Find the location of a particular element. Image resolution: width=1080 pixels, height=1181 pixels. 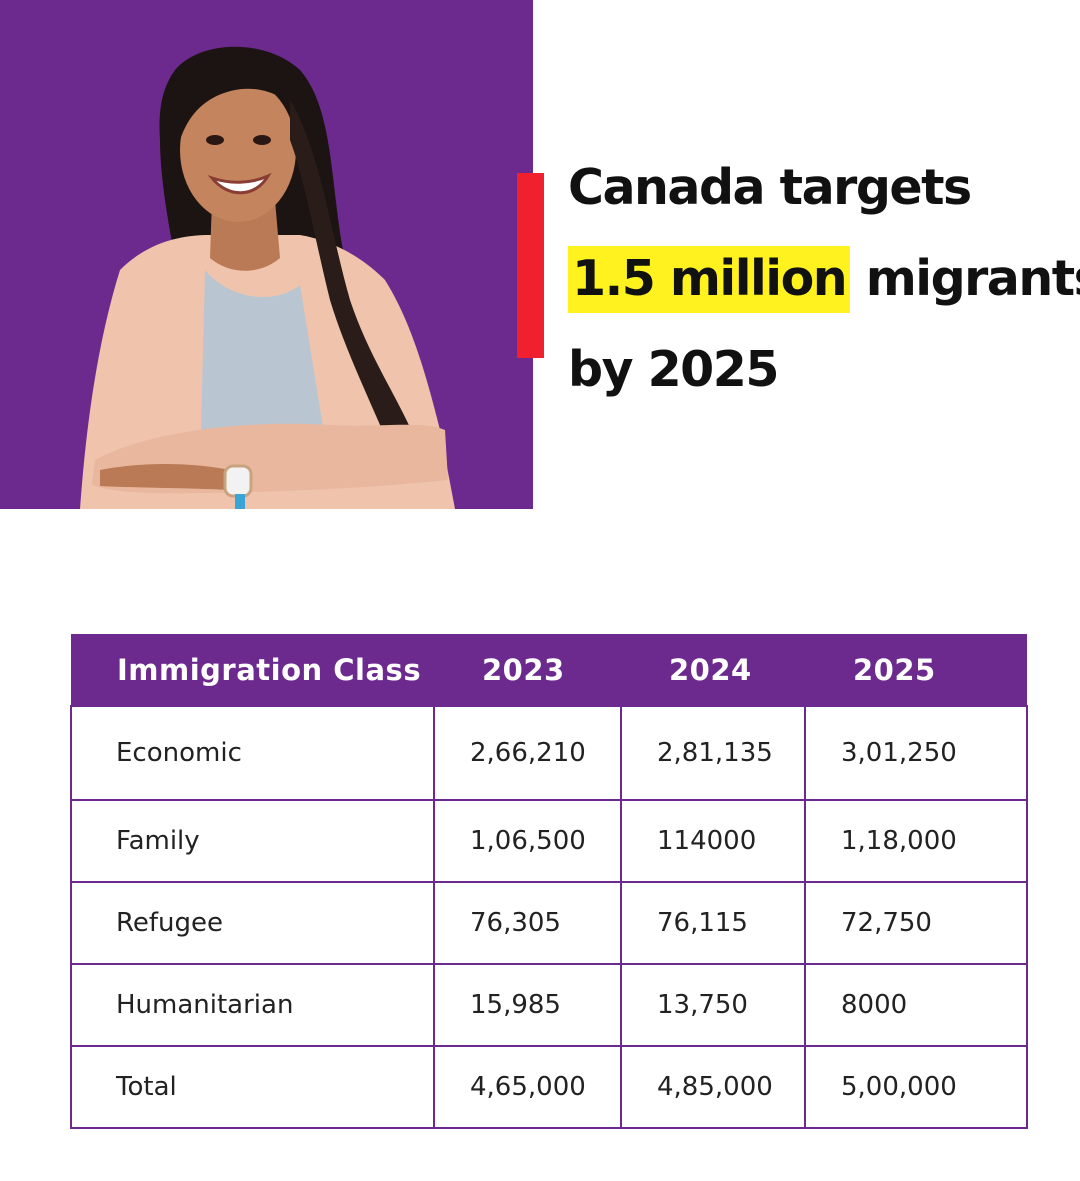

table-header-row: Immigration Class 2023 2024 2025 is located at coordinates (549, 670).